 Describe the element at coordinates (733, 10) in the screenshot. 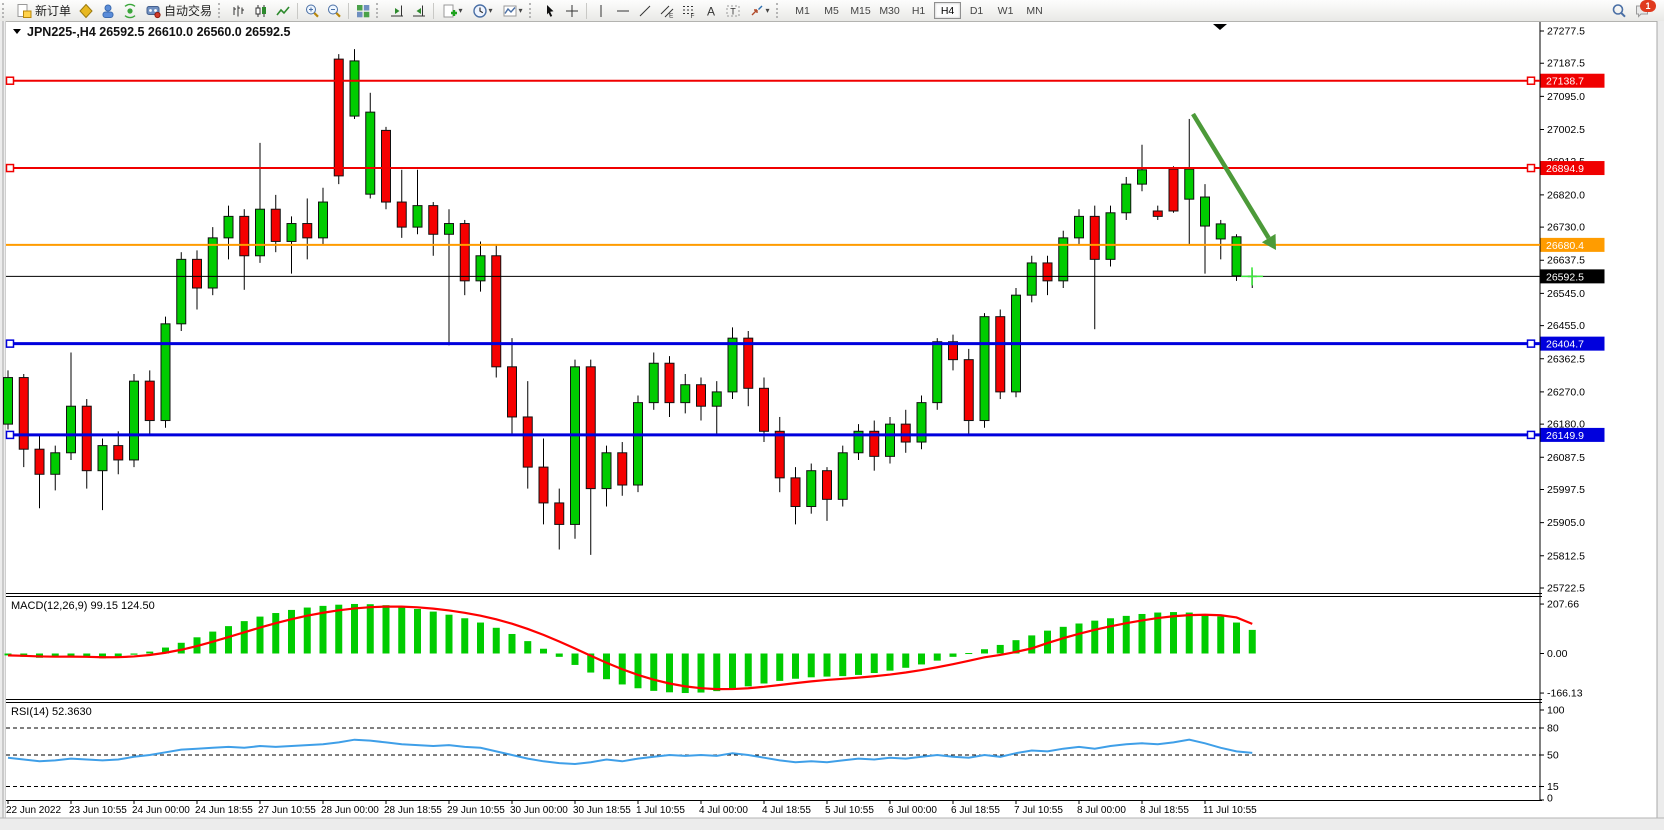

I see `text-label-tool-button: T` at that location.